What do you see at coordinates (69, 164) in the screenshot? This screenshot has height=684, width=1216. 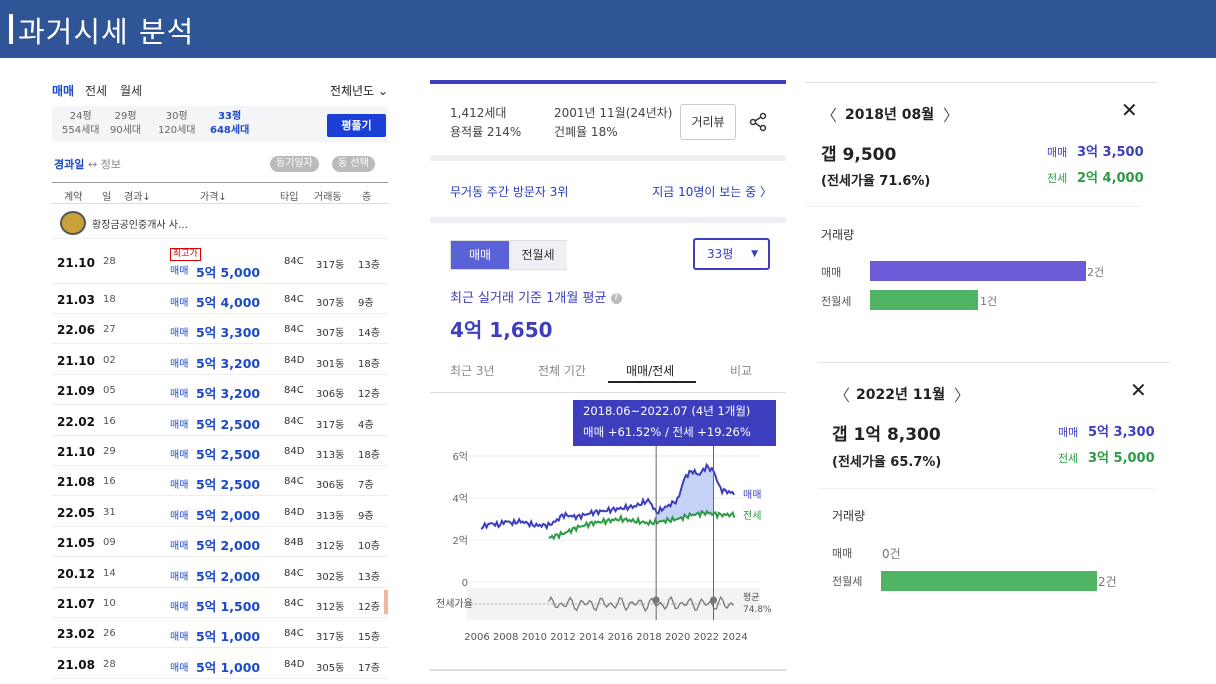 I see `sort-elapsed: 경과일` at bounding box center [69, 164].